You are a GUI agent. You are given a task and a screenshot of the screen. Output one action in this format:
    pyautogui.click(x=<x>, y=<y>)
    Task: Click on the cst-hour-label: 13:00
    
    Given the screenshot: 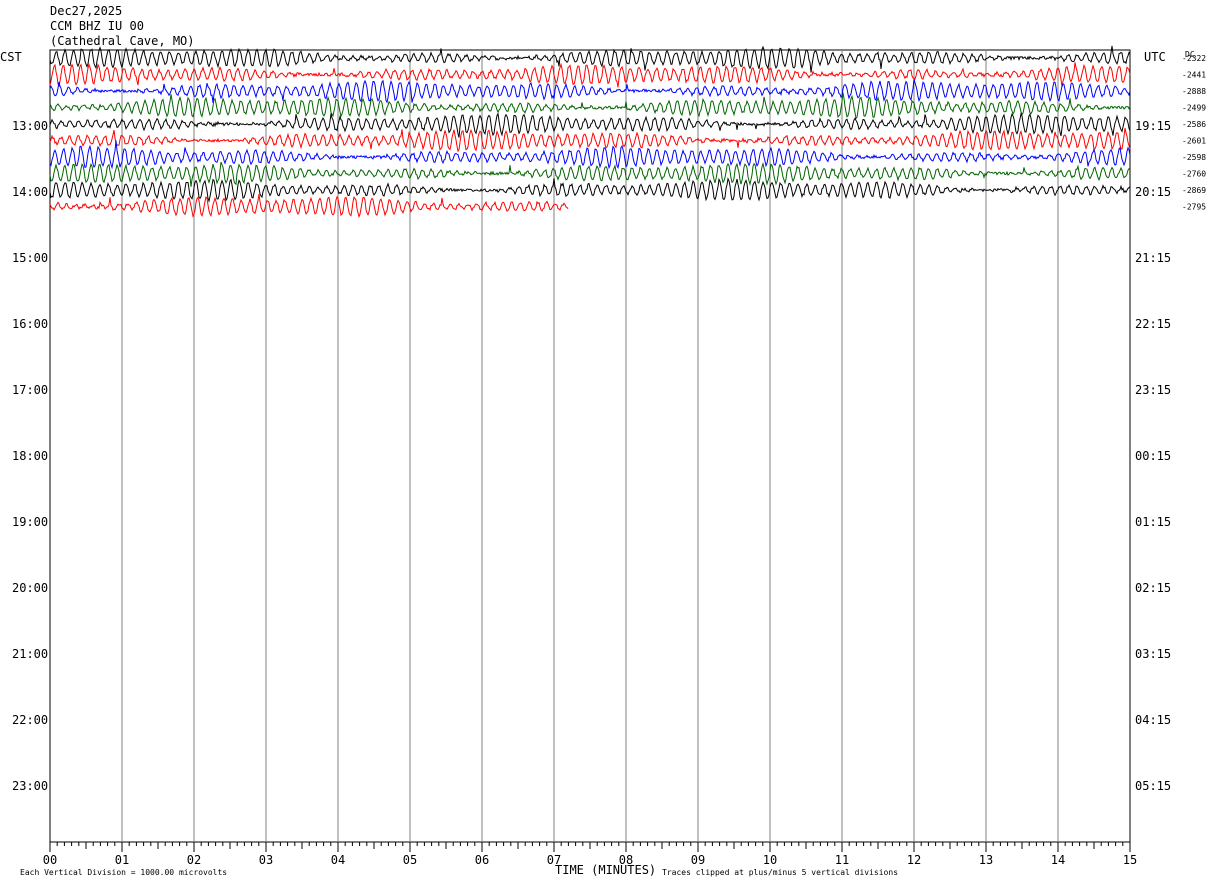 What is the action you would take?
    pyautogui.click(x=30, y=126)
    